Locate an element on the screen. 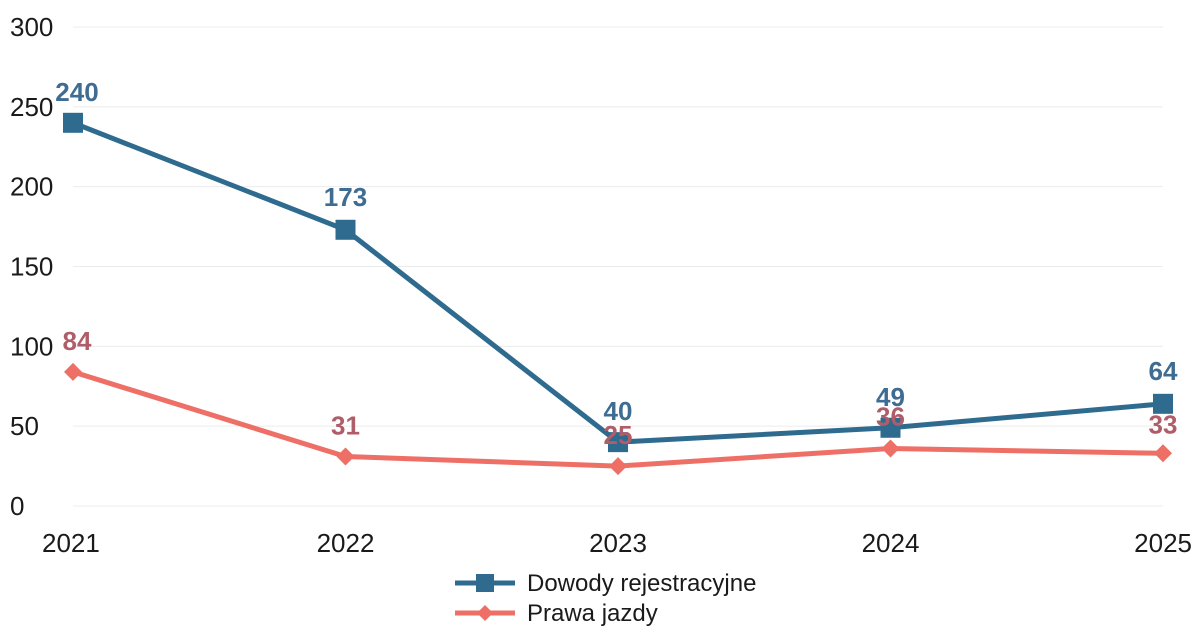 This screenshot has width=1196, height=626. y-tick-label: 50 is located at coordinates (24, 426).